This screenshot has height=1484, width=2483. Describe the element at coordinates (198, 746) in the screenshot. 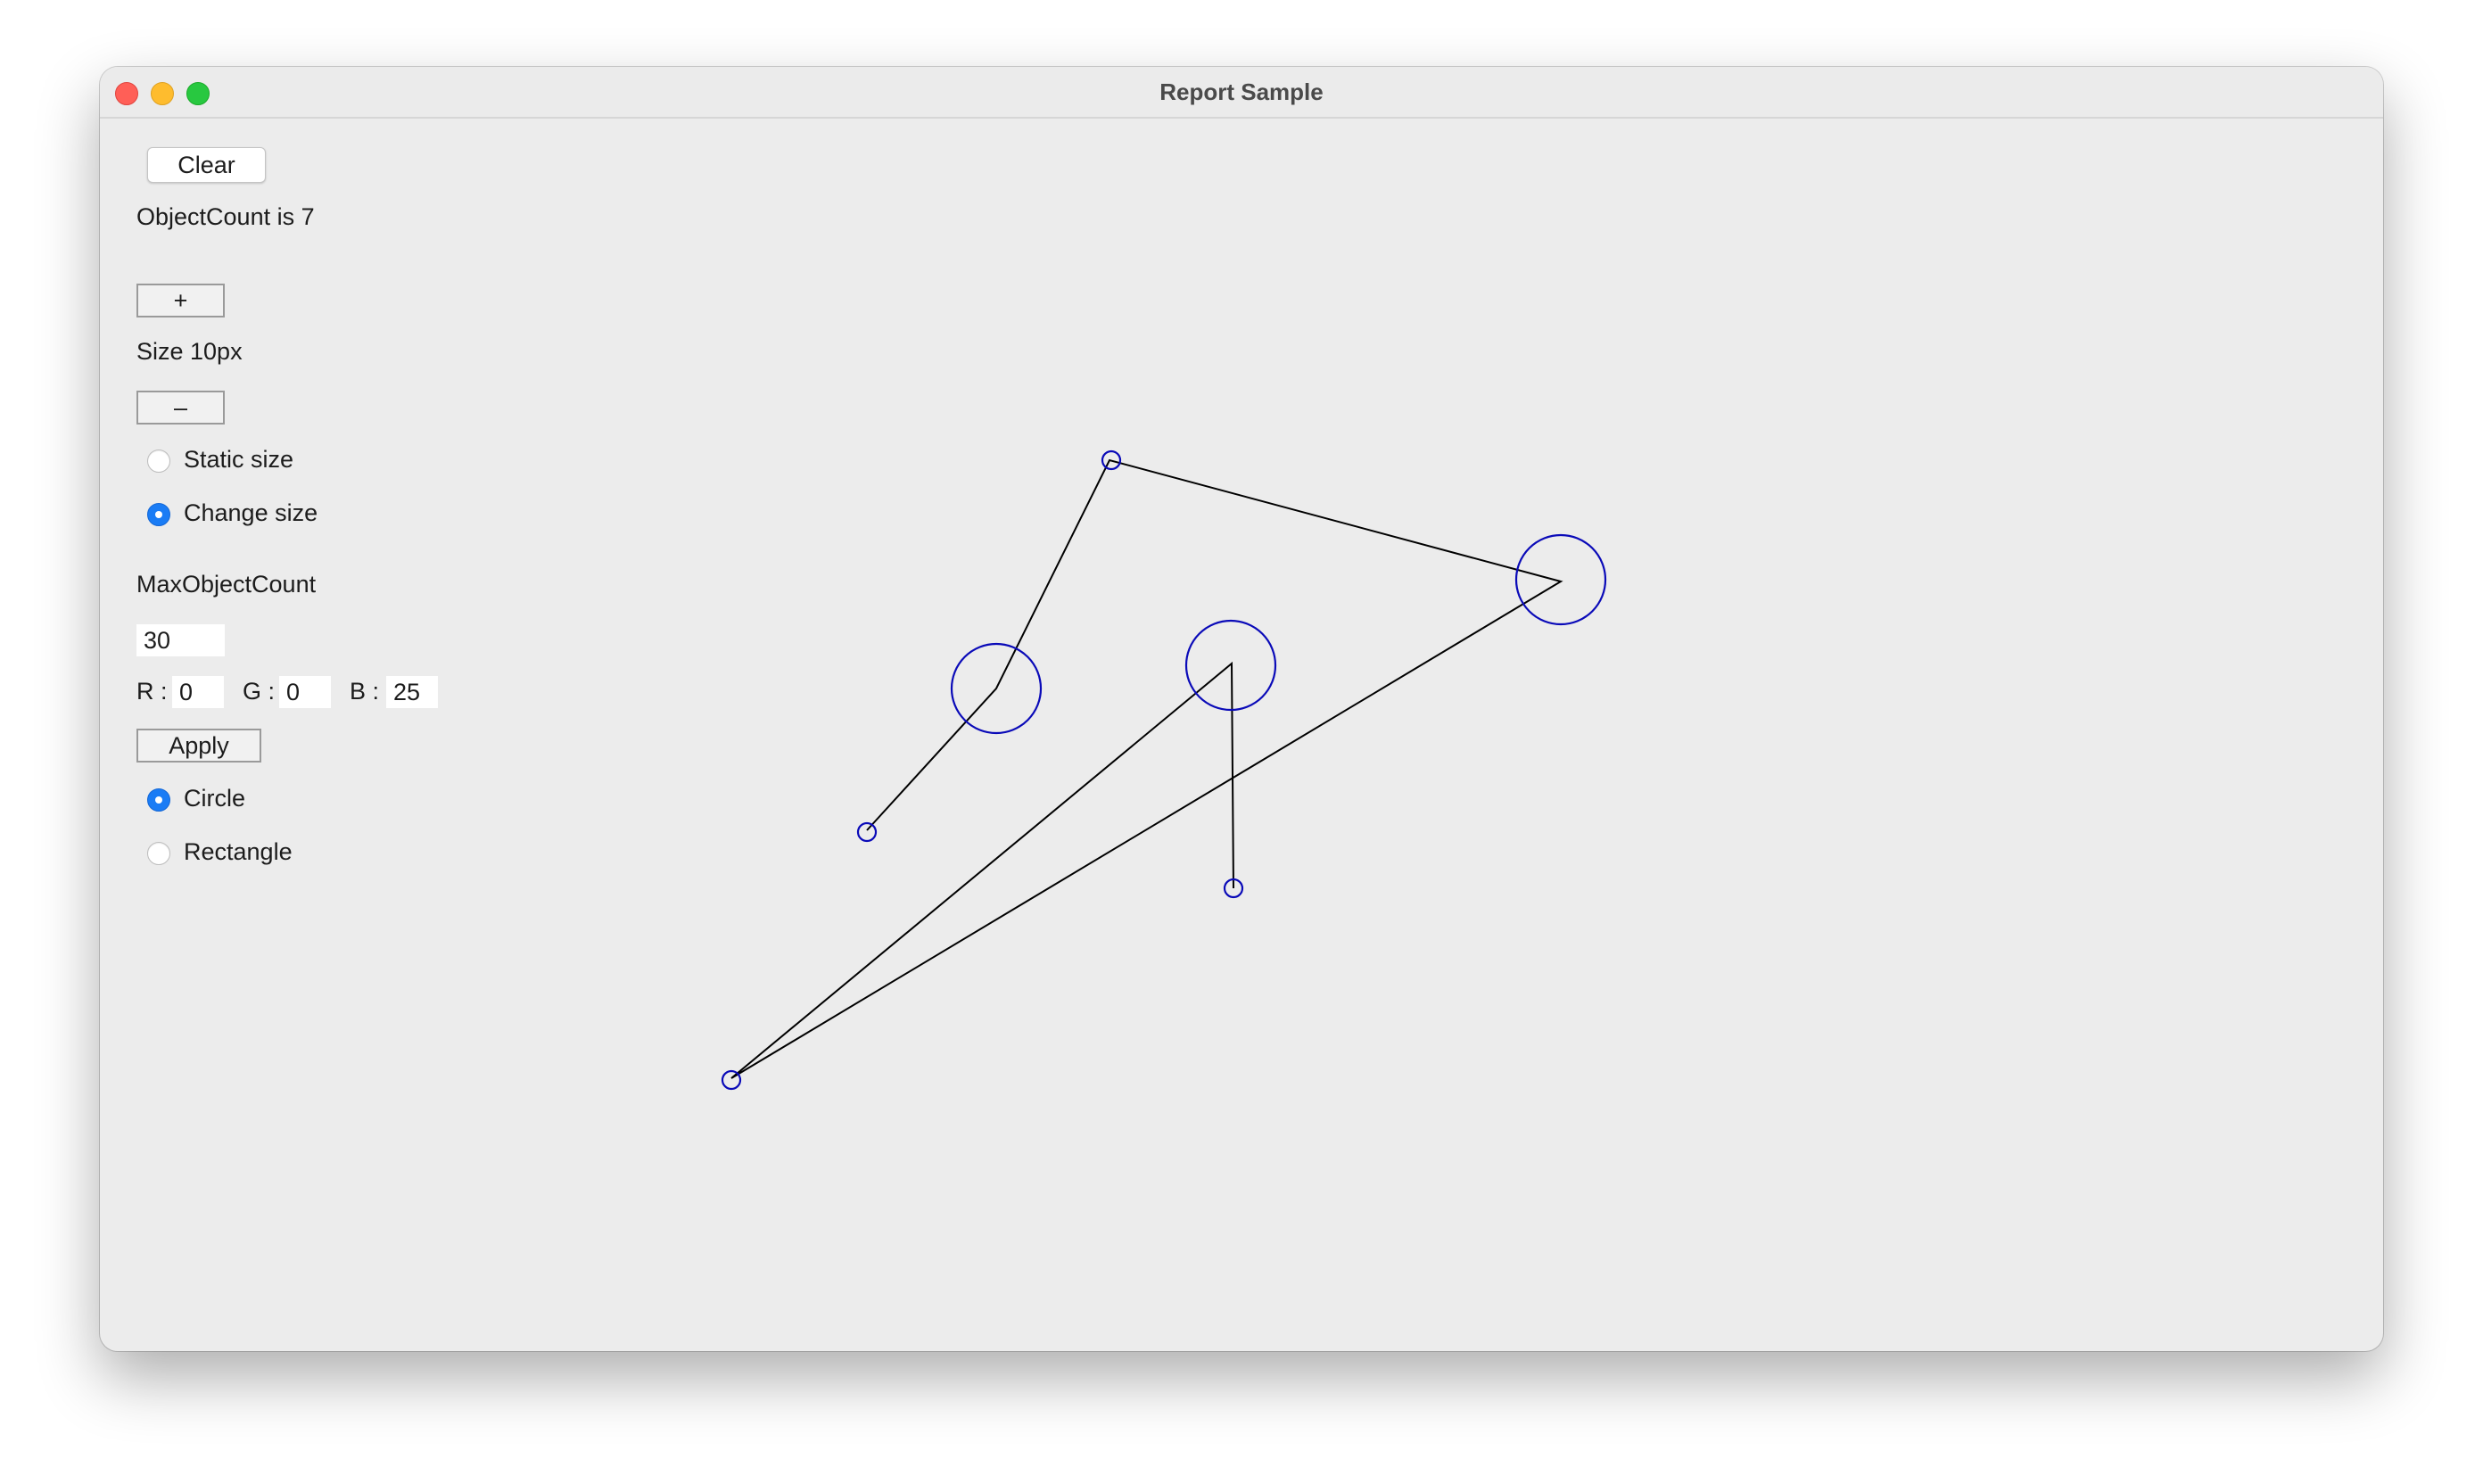

I see `apply-button: Apply` at that location.